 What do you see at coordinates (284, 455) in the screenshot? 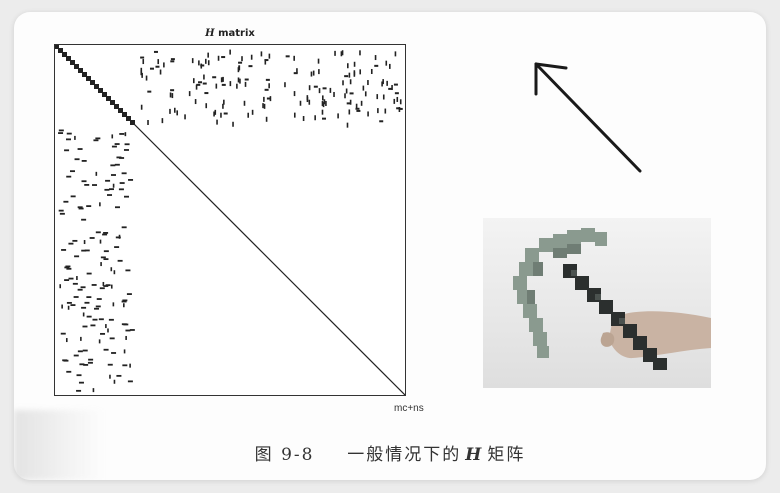
I see `caption-label: 图 9-8` at bounding box center [284, 455].